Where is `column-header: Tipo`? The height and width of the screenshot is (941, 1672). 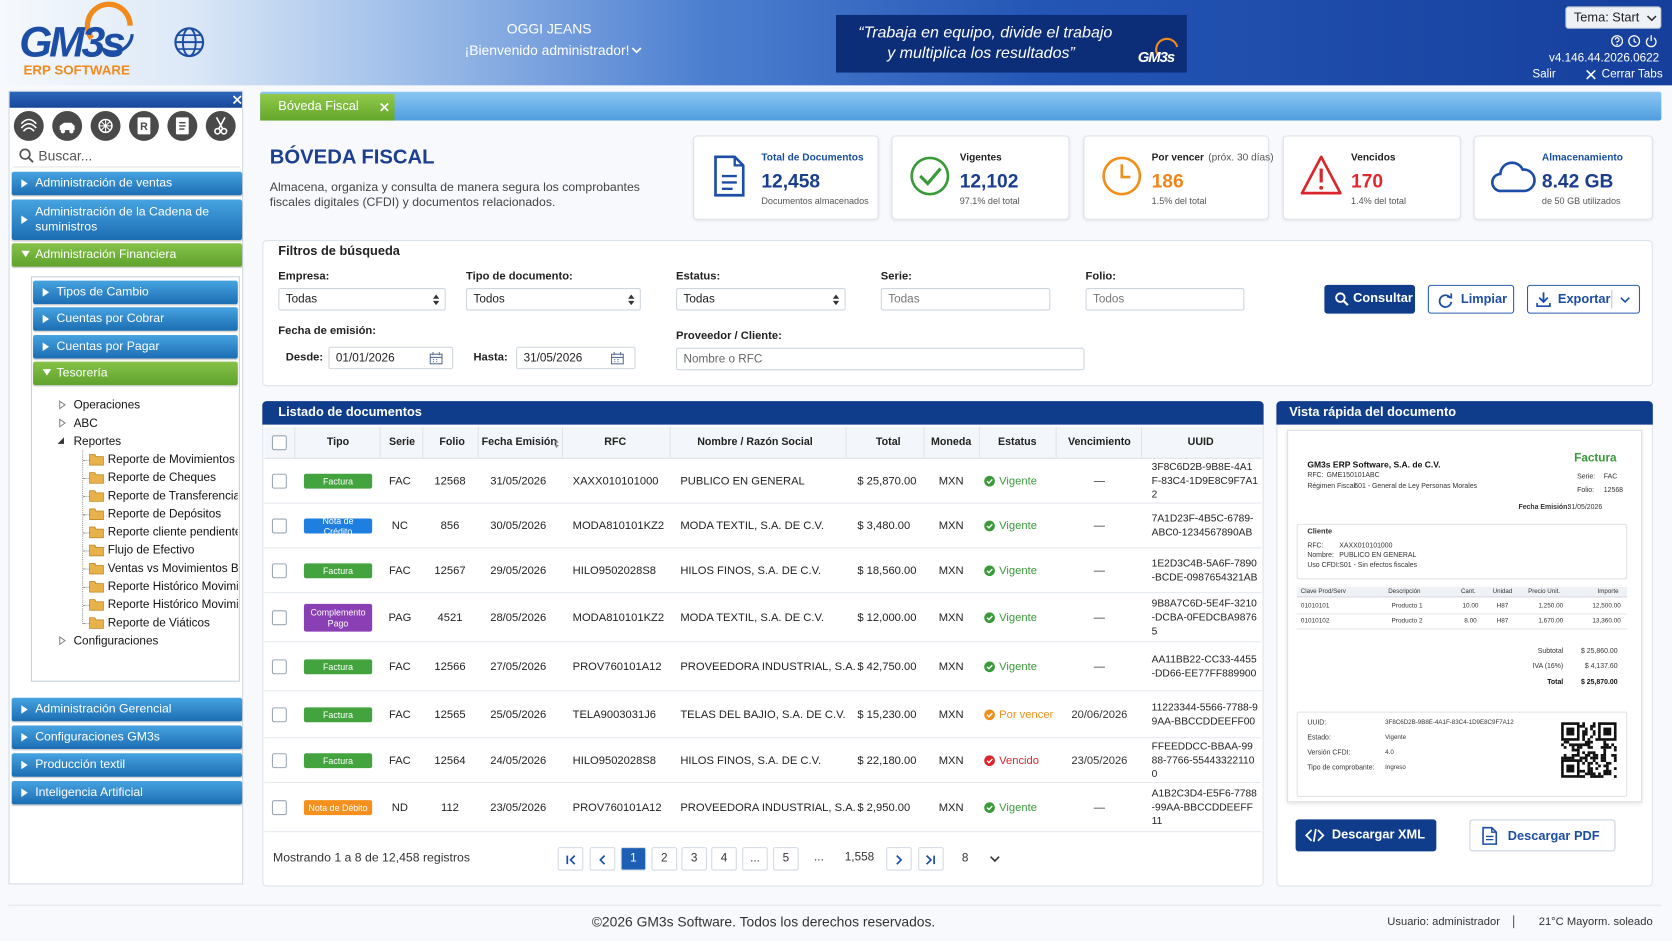 column-header: Tipo is located at coordinates (338, 442).